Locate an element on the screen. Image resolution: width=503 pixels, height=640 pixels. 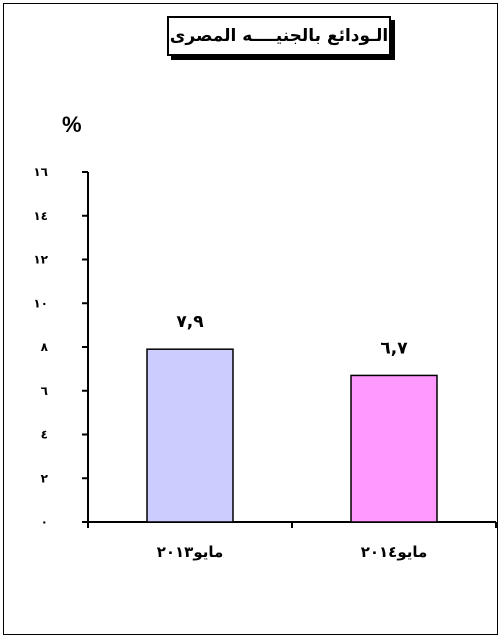
category-label-2: مايو٢٠١٤ is located at coordinates (394, 552).